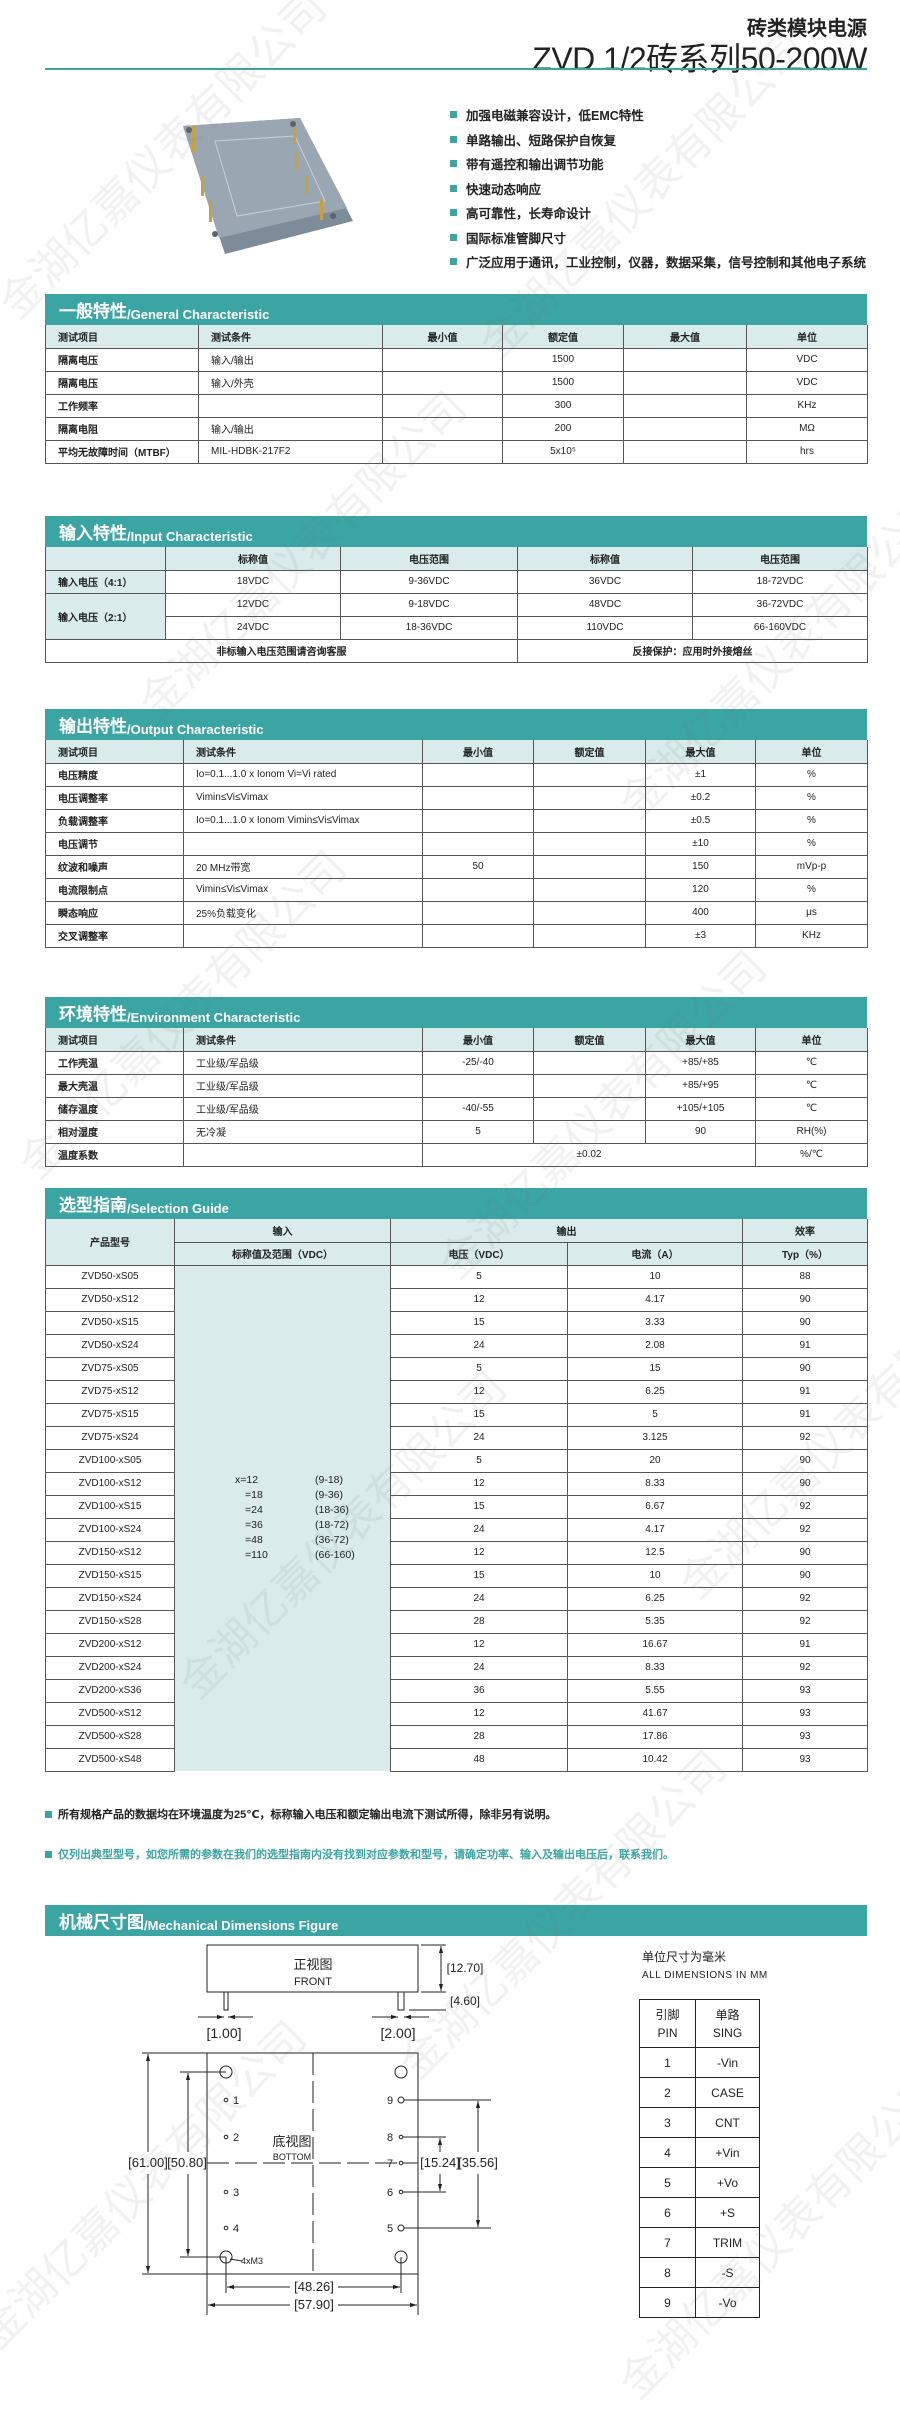 The image size is (900, 2410). I want to click on table-row: 电压调整率 Vimin≤Vi≤Vimax ±0.2%, so click(456, 797).